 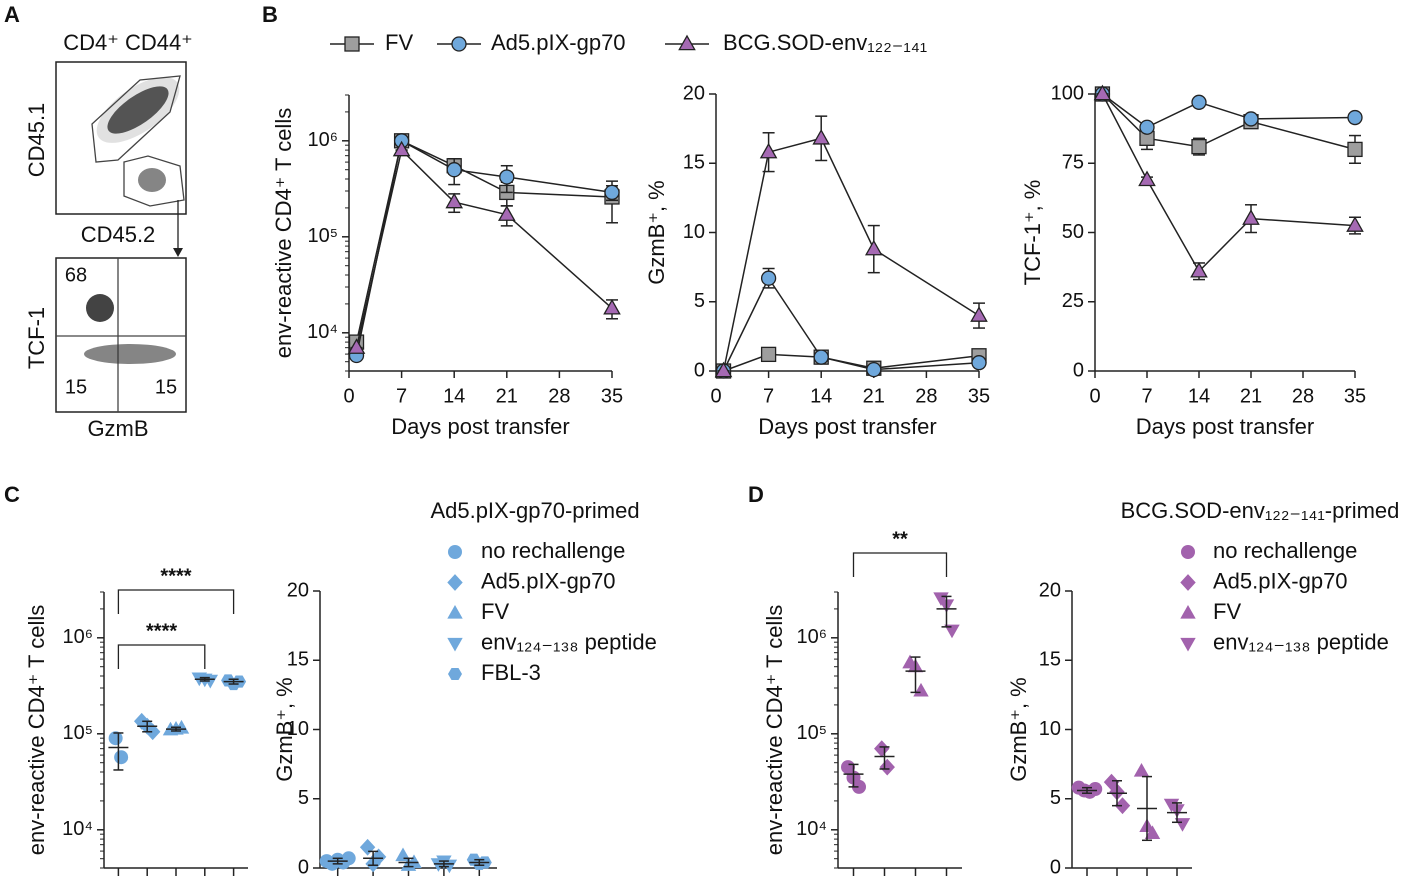 What do you see at coordinates (756, 494) in the screenshot?
I see `panel-label: D` at bounding box center [756, 494].